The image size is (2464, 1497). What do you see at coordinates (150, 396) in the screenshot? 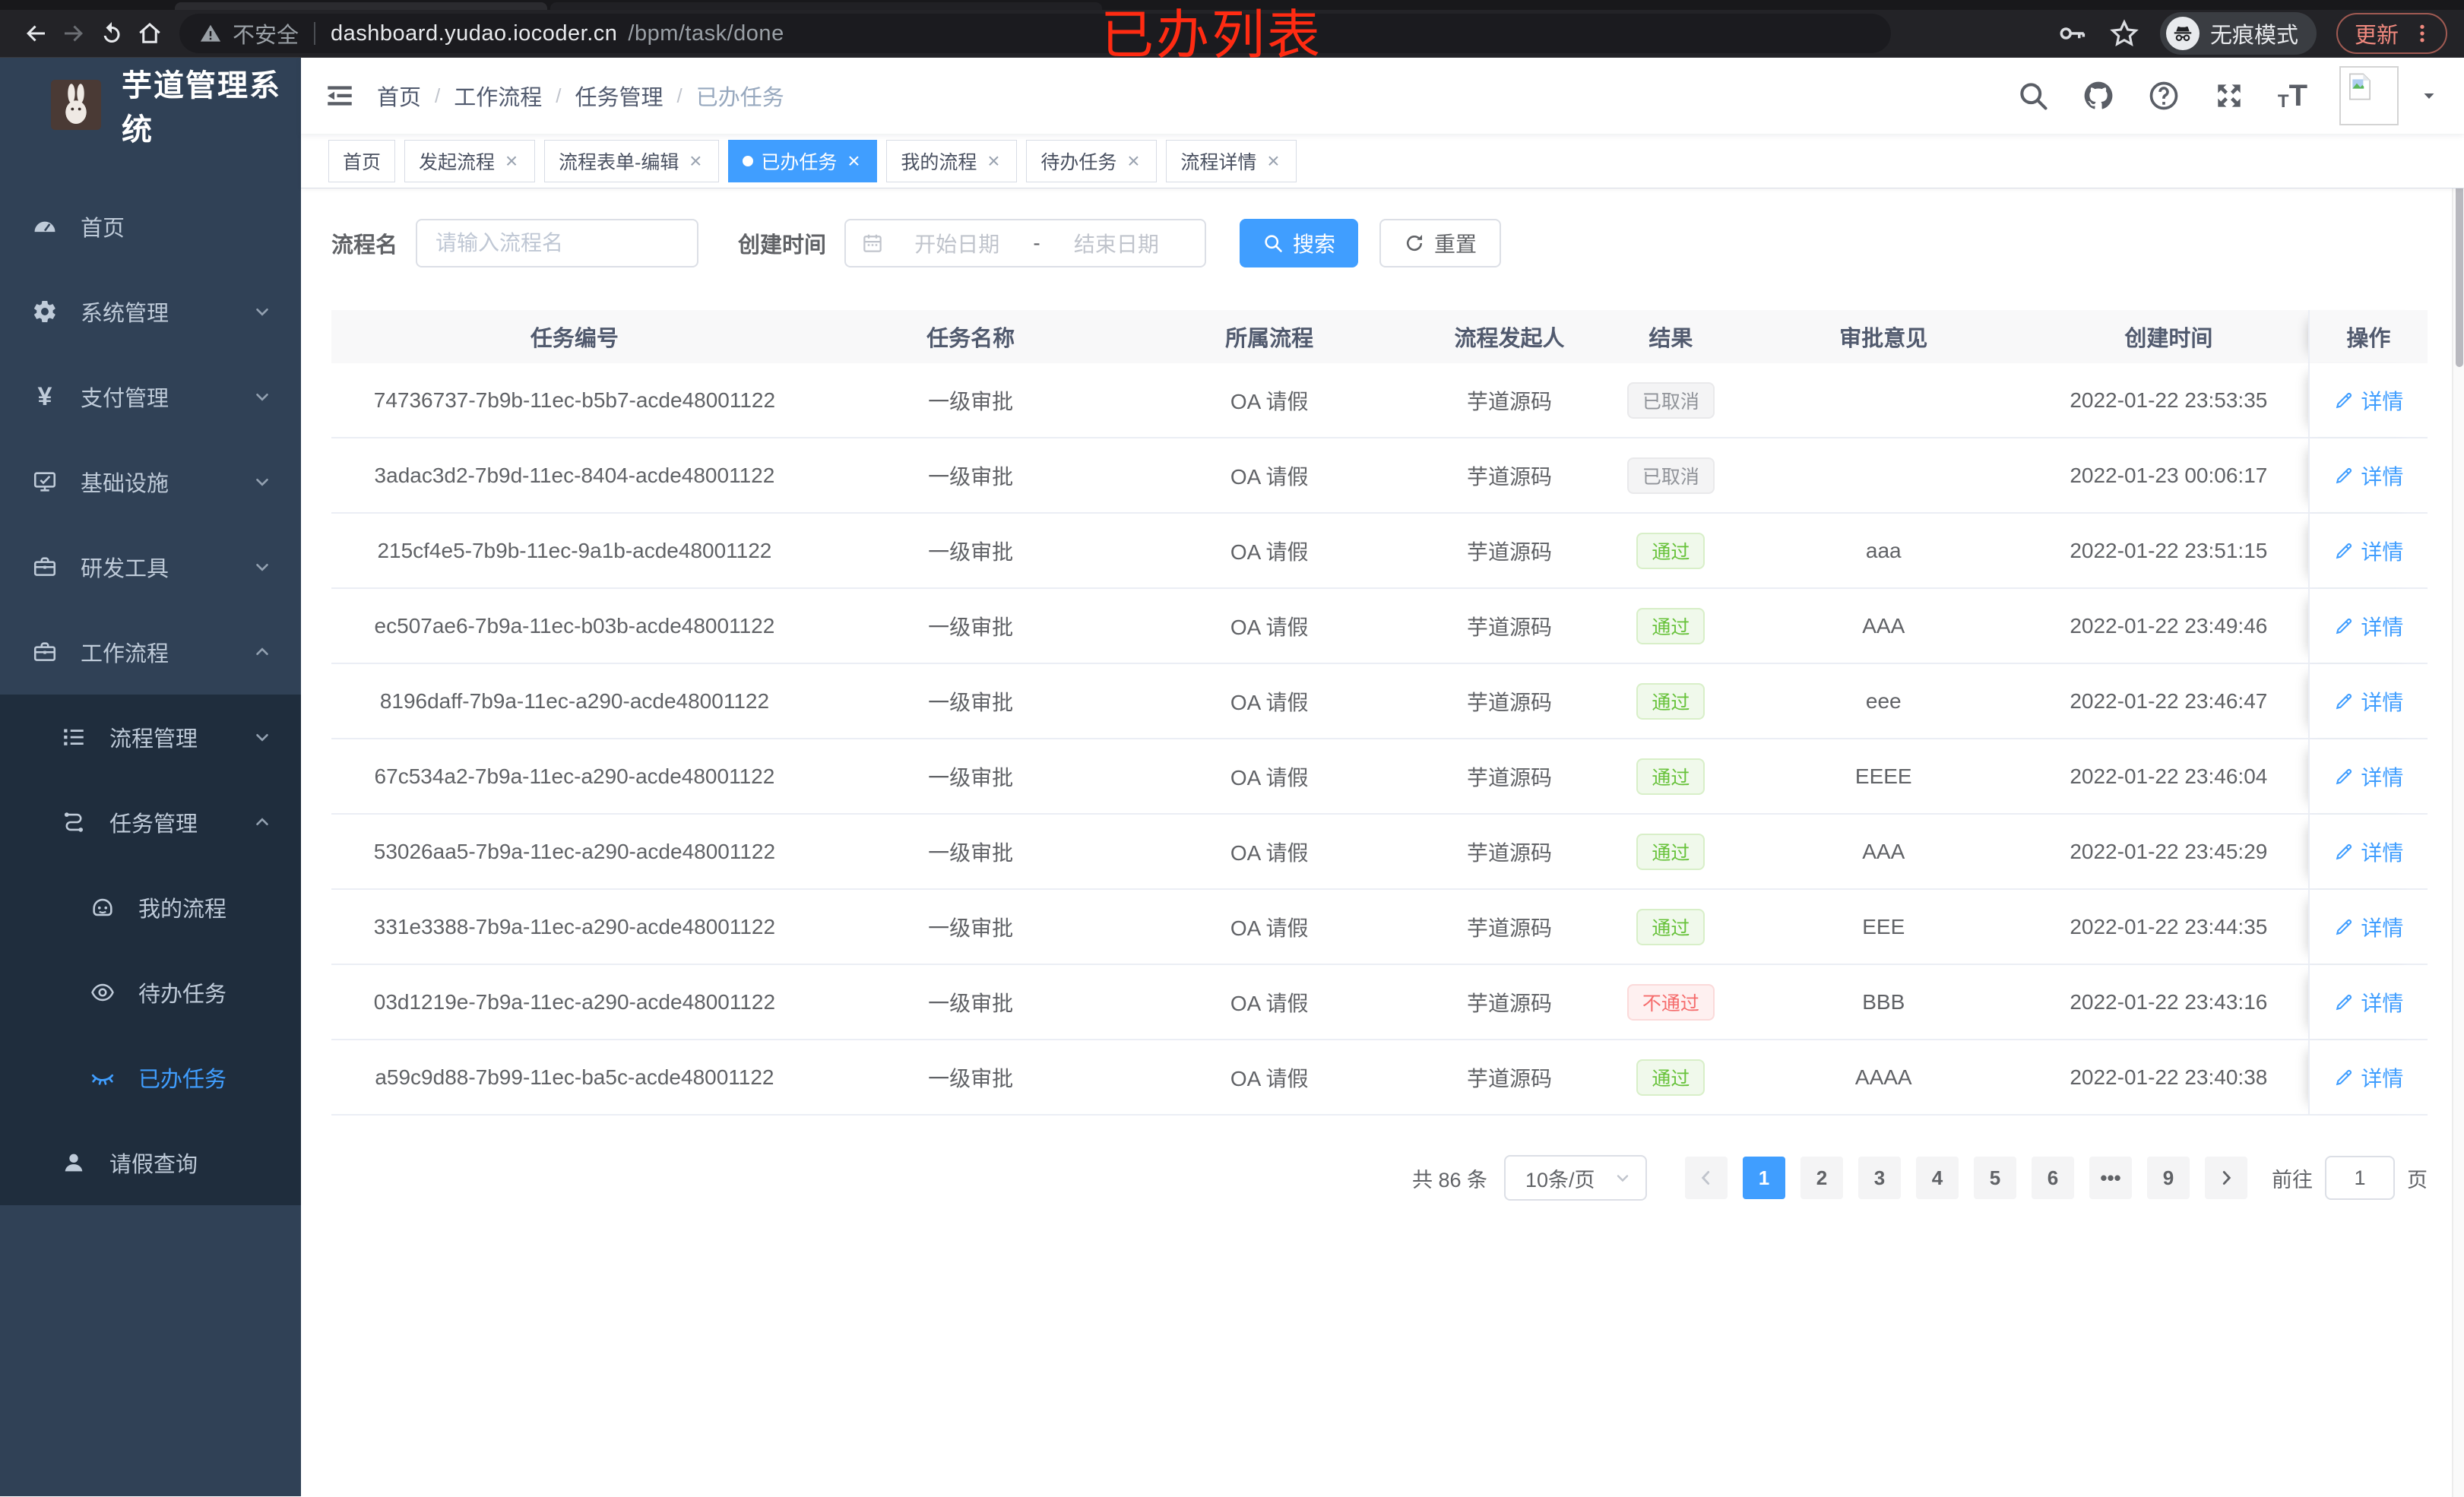
I see `sidebar-item-payment: ¥ 支付管理` at bounding box center [150, 396].